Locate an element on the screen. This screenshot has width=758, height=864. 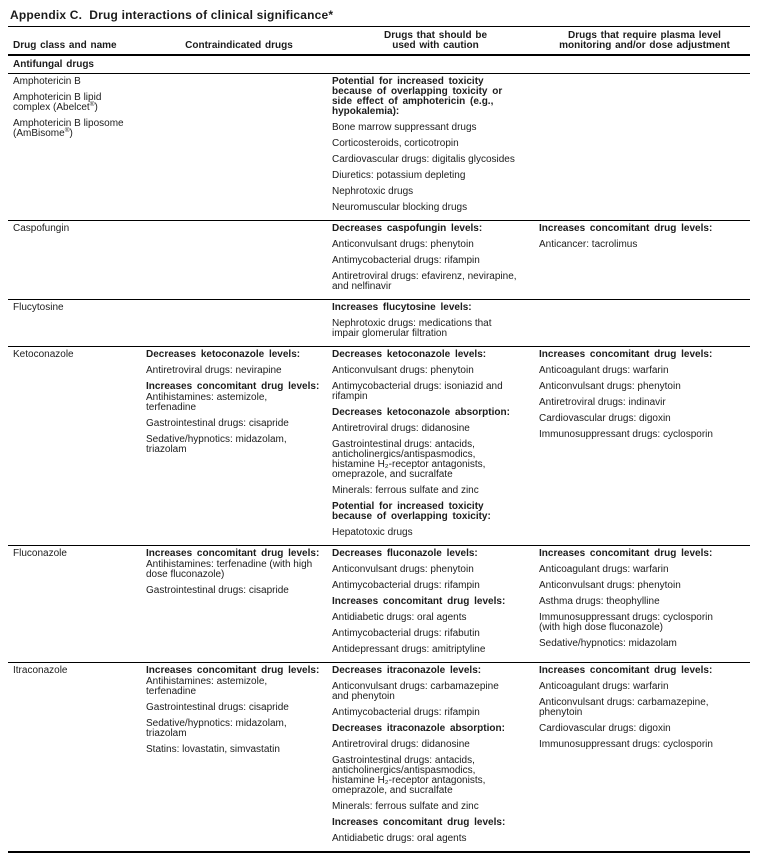
cell-text: Bone marrow suppressant drugs is located at coordinates (404, 127).